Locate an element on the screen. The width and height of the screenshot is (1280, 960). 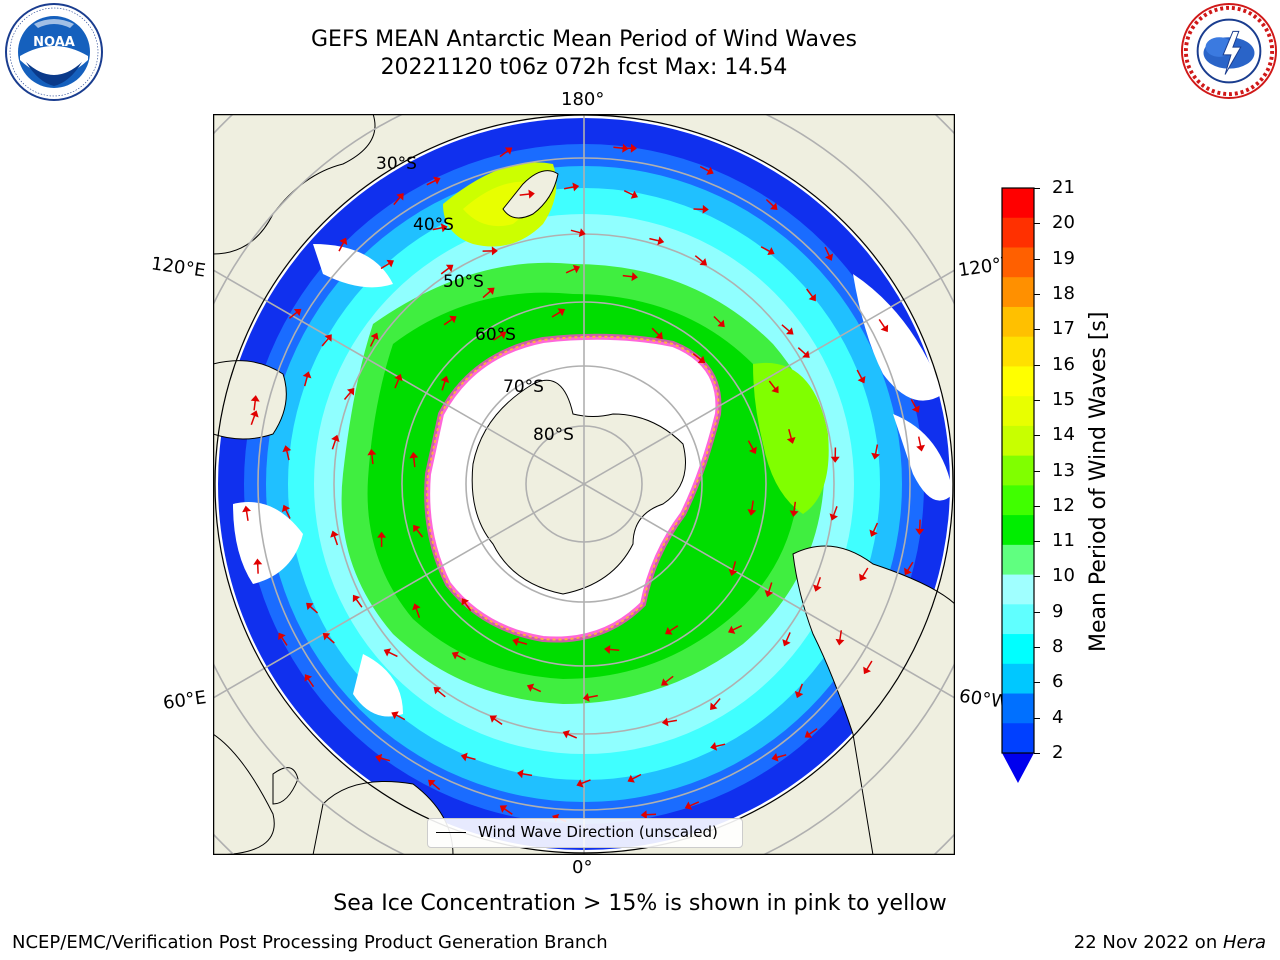
nws-logo is located at coordinates (1229, 51).